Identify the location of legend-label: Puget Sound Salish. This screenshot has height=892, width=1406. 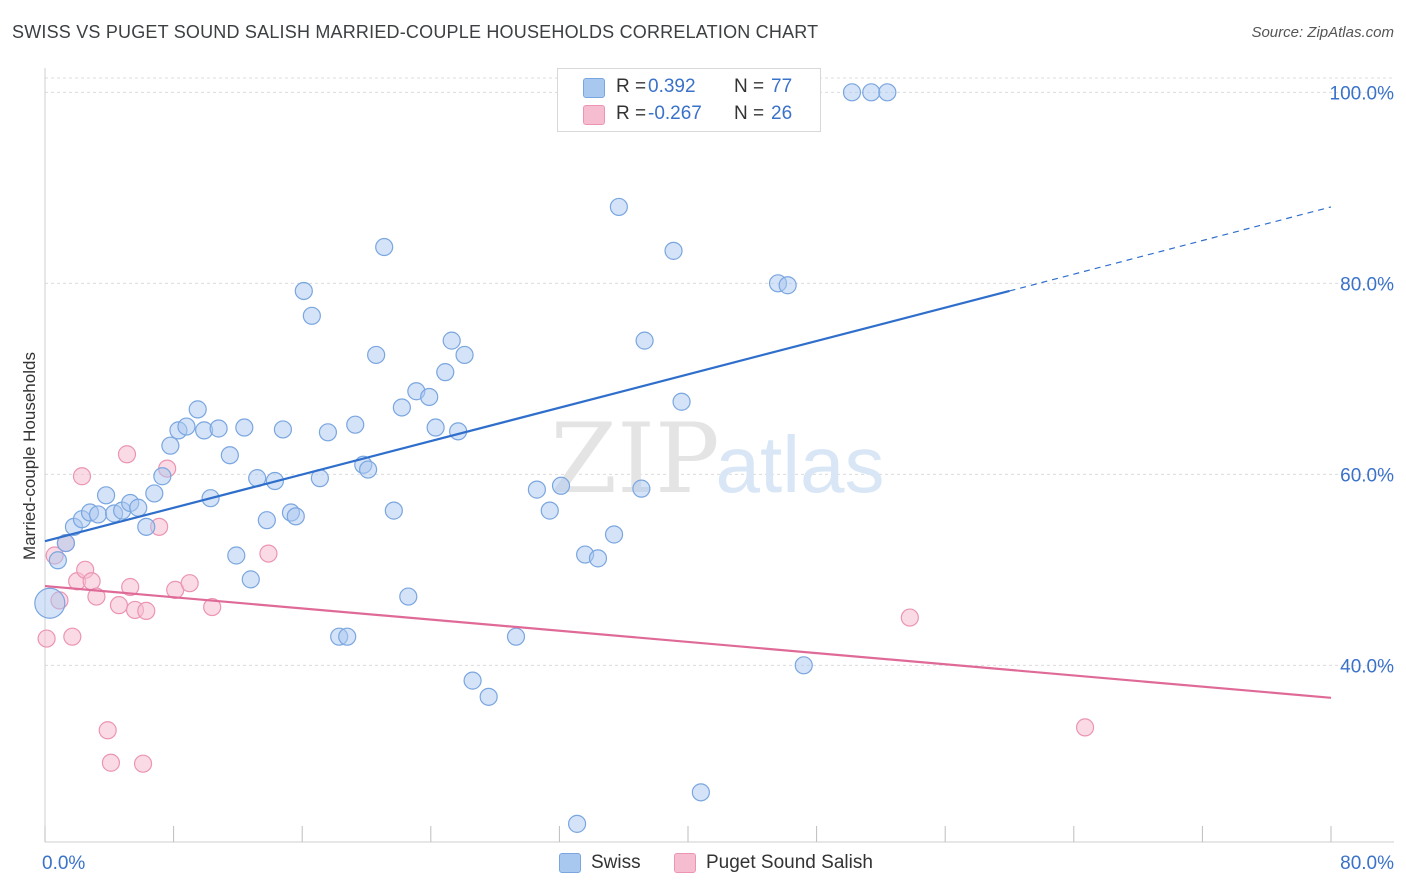
(789, 862).